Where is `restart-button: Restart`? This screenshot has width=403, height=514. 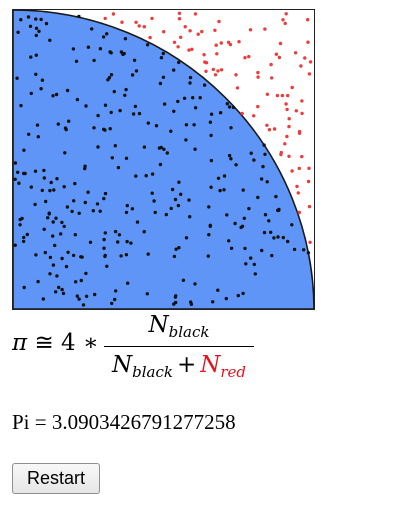 restart-button: Restart is located at coordinates (56, 478).